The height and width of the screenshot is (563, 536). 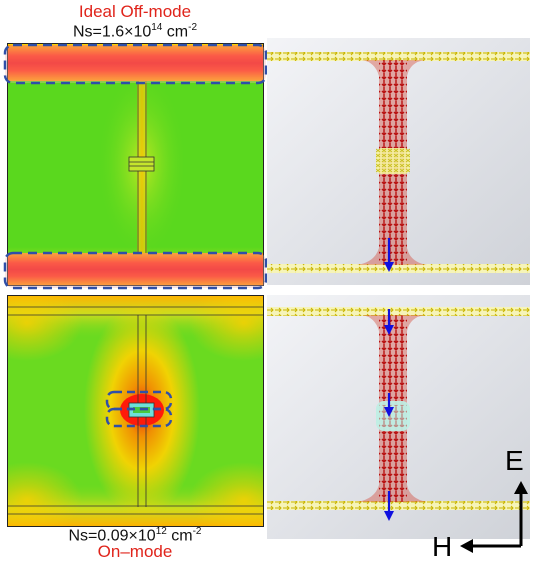 I want to click on off-mode-carrier-density: Ns=1.6×1014 cm-2, so click(x=135, y=31).